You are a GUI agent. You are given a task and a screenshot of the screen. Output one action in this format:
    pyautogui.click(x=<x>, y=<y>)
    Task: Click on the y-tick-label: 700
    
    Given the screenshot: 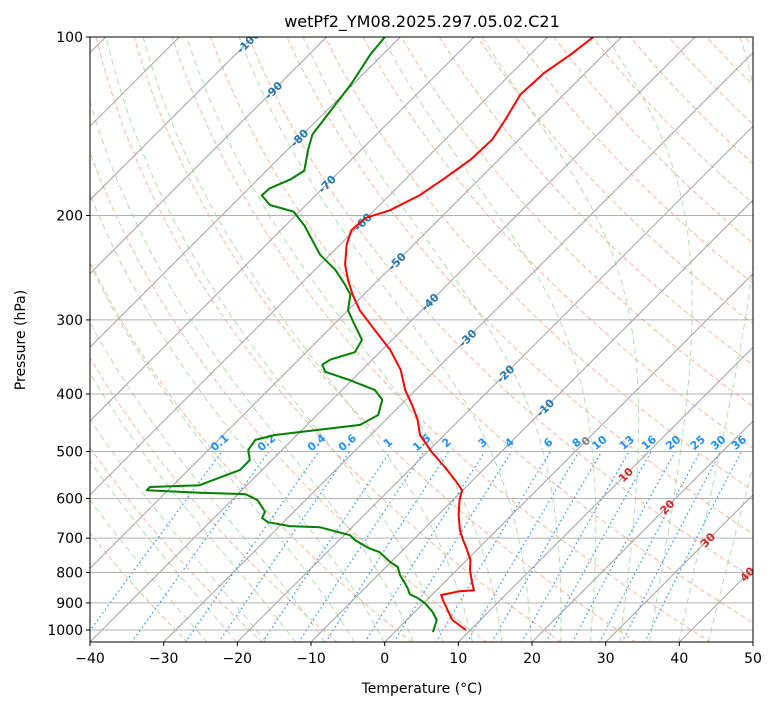 What is the action you would take?
    pyautogui.click(x=69, y=539)
    